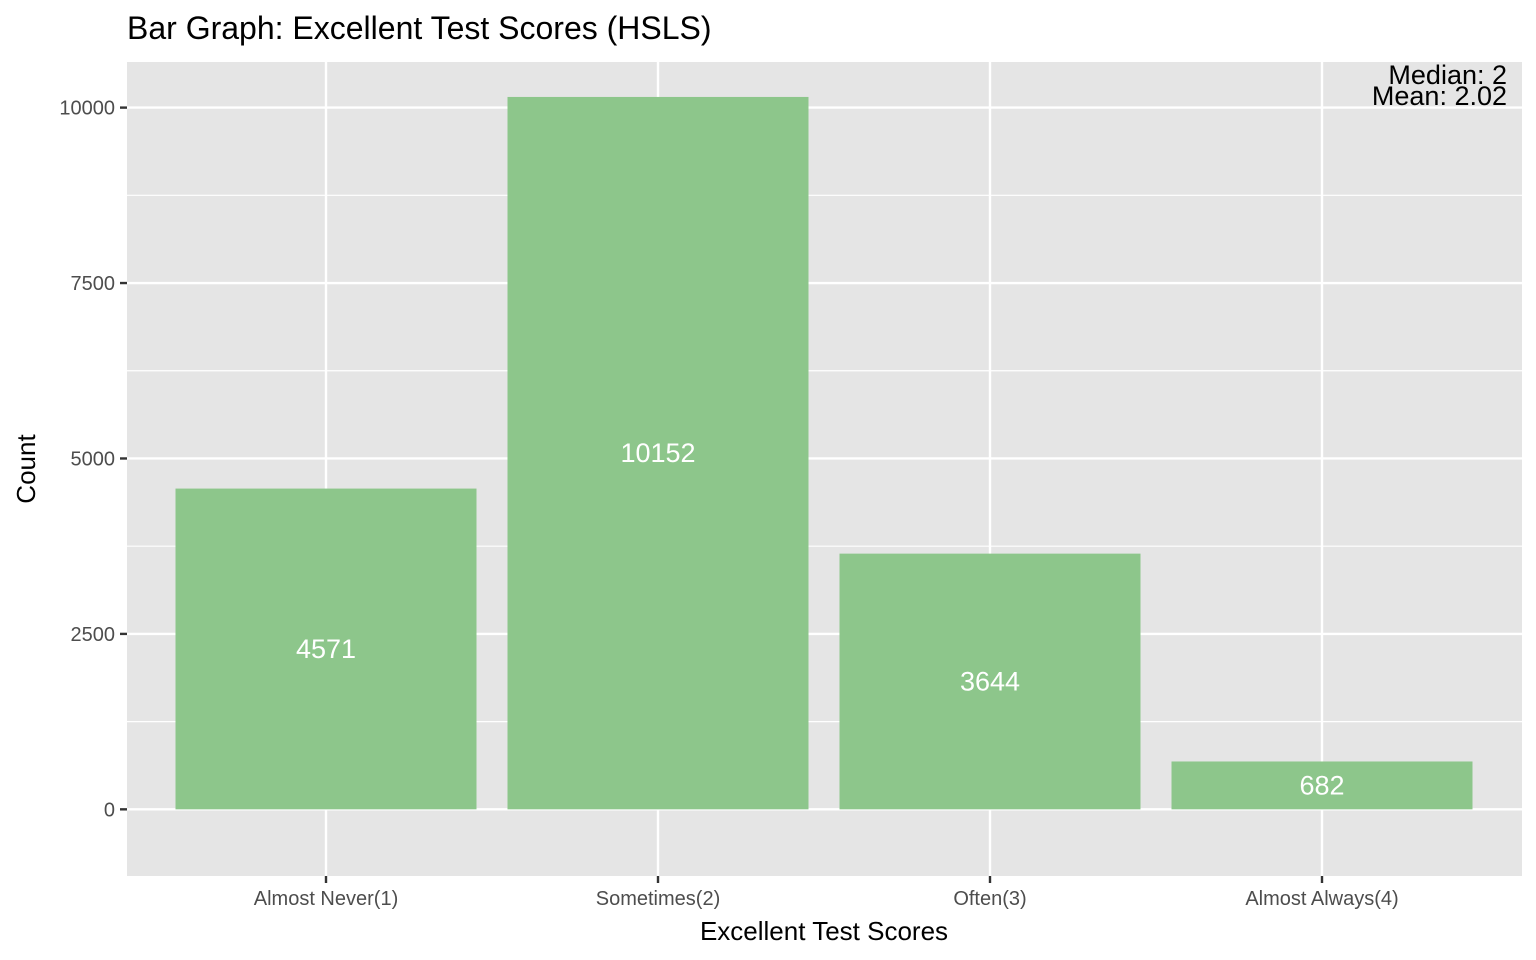 The width and height of the screenshot is (1536, 960). I want to click on bar-value-label: 4571, so click(326, 649).